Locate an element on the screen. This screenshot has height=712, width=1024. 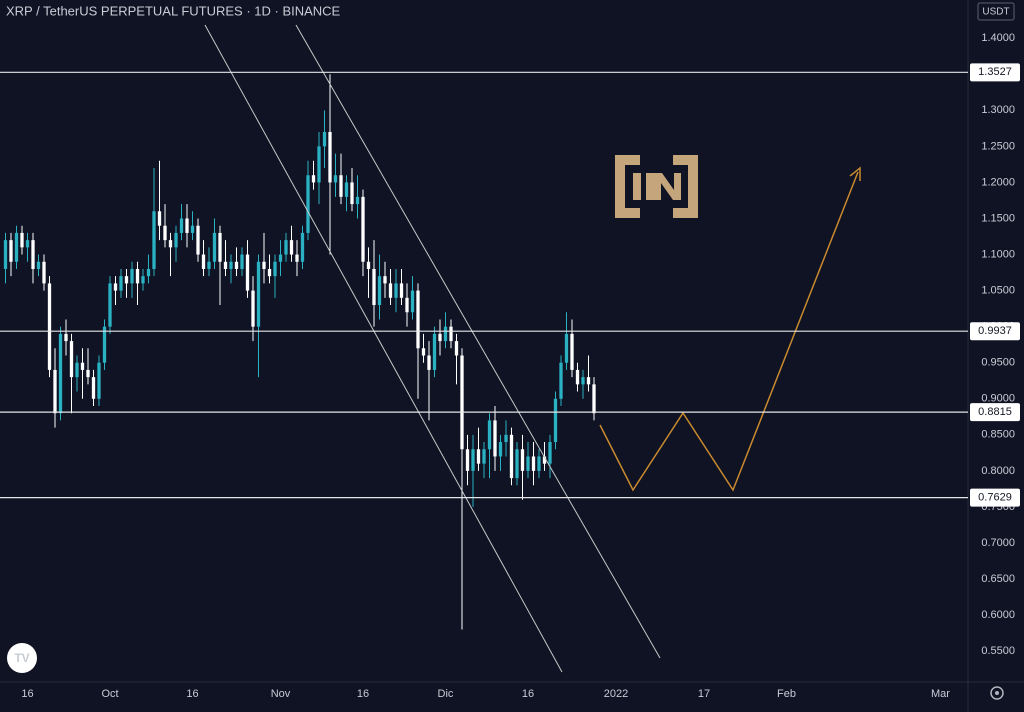
x-tick-label: 17 is located at coordinates (704, 694).